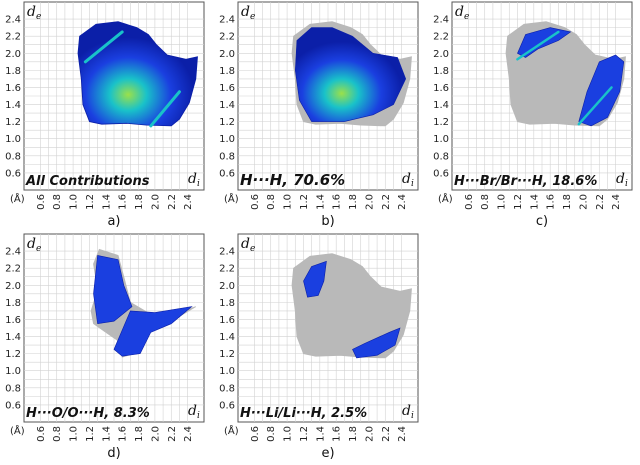  Describe the element at coordinates (327, 453) in the screenshot. I see `panel-caption: e)` at that location.